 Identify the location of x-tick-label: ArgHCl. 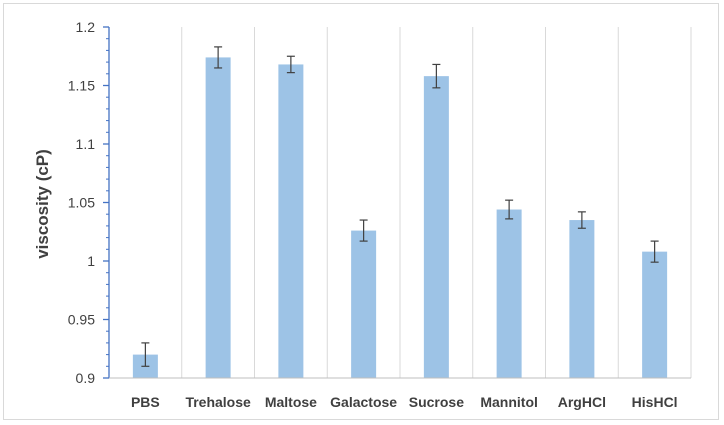
(582, 402).